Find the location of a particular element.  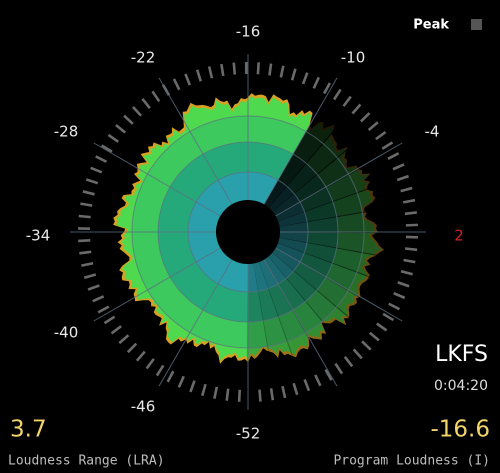

elapsed-time: 0:04:20 is located at coordinates (461, 386).